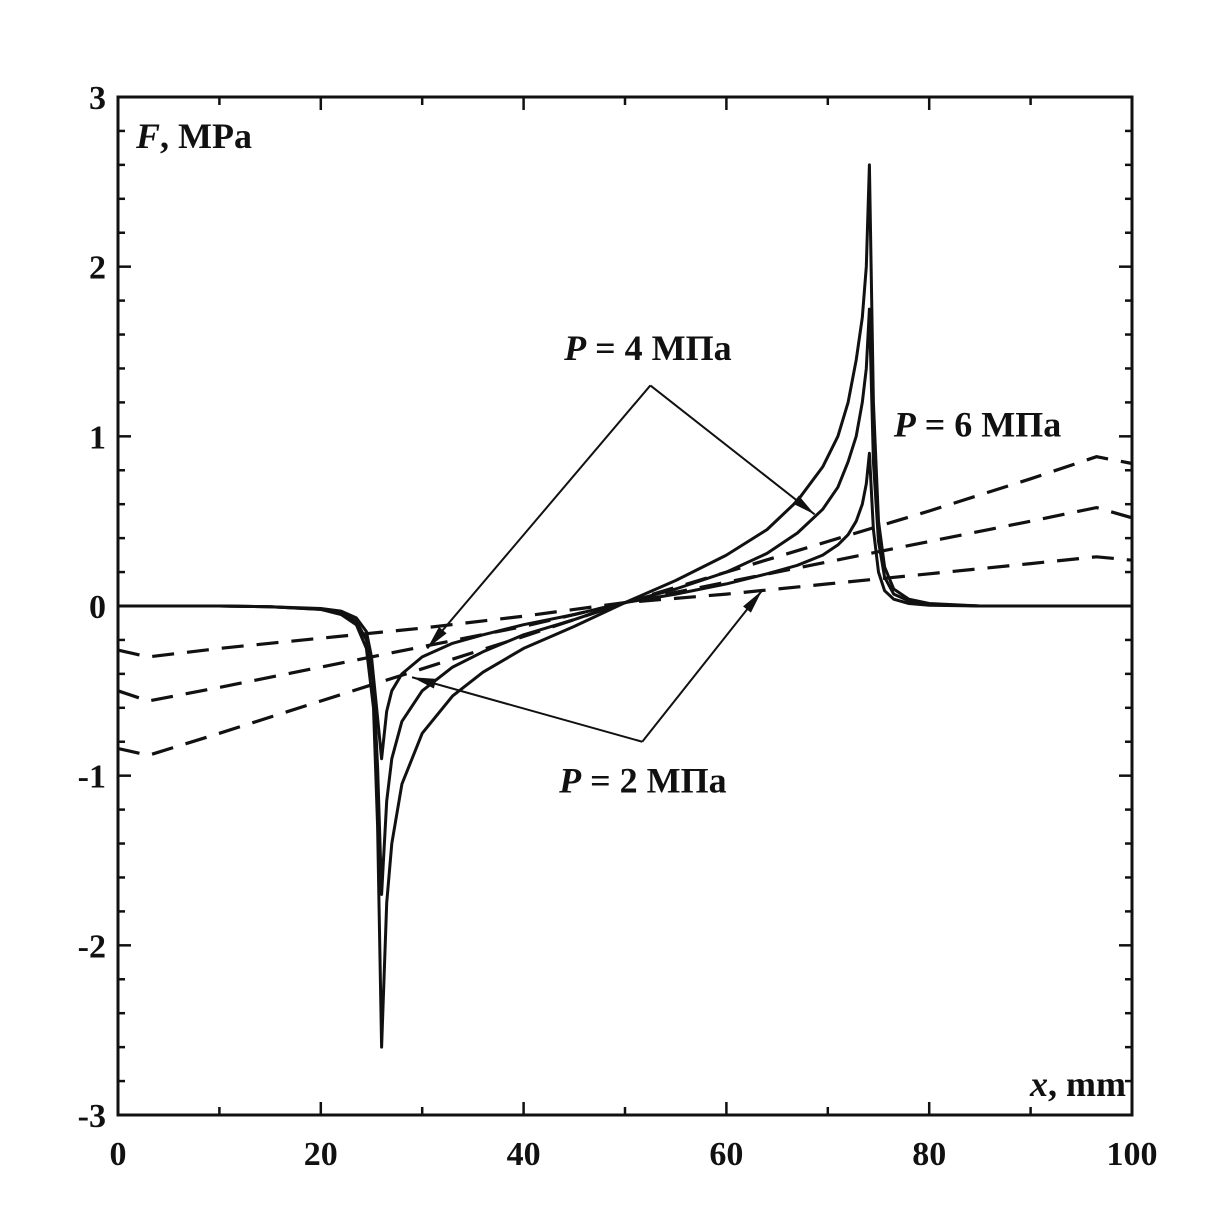 The image size is (1226, 1208). Describe the element at coordinates (654, 781) in the screenshot. I see `annotation-p2-text: = 2 МПа` at that location.